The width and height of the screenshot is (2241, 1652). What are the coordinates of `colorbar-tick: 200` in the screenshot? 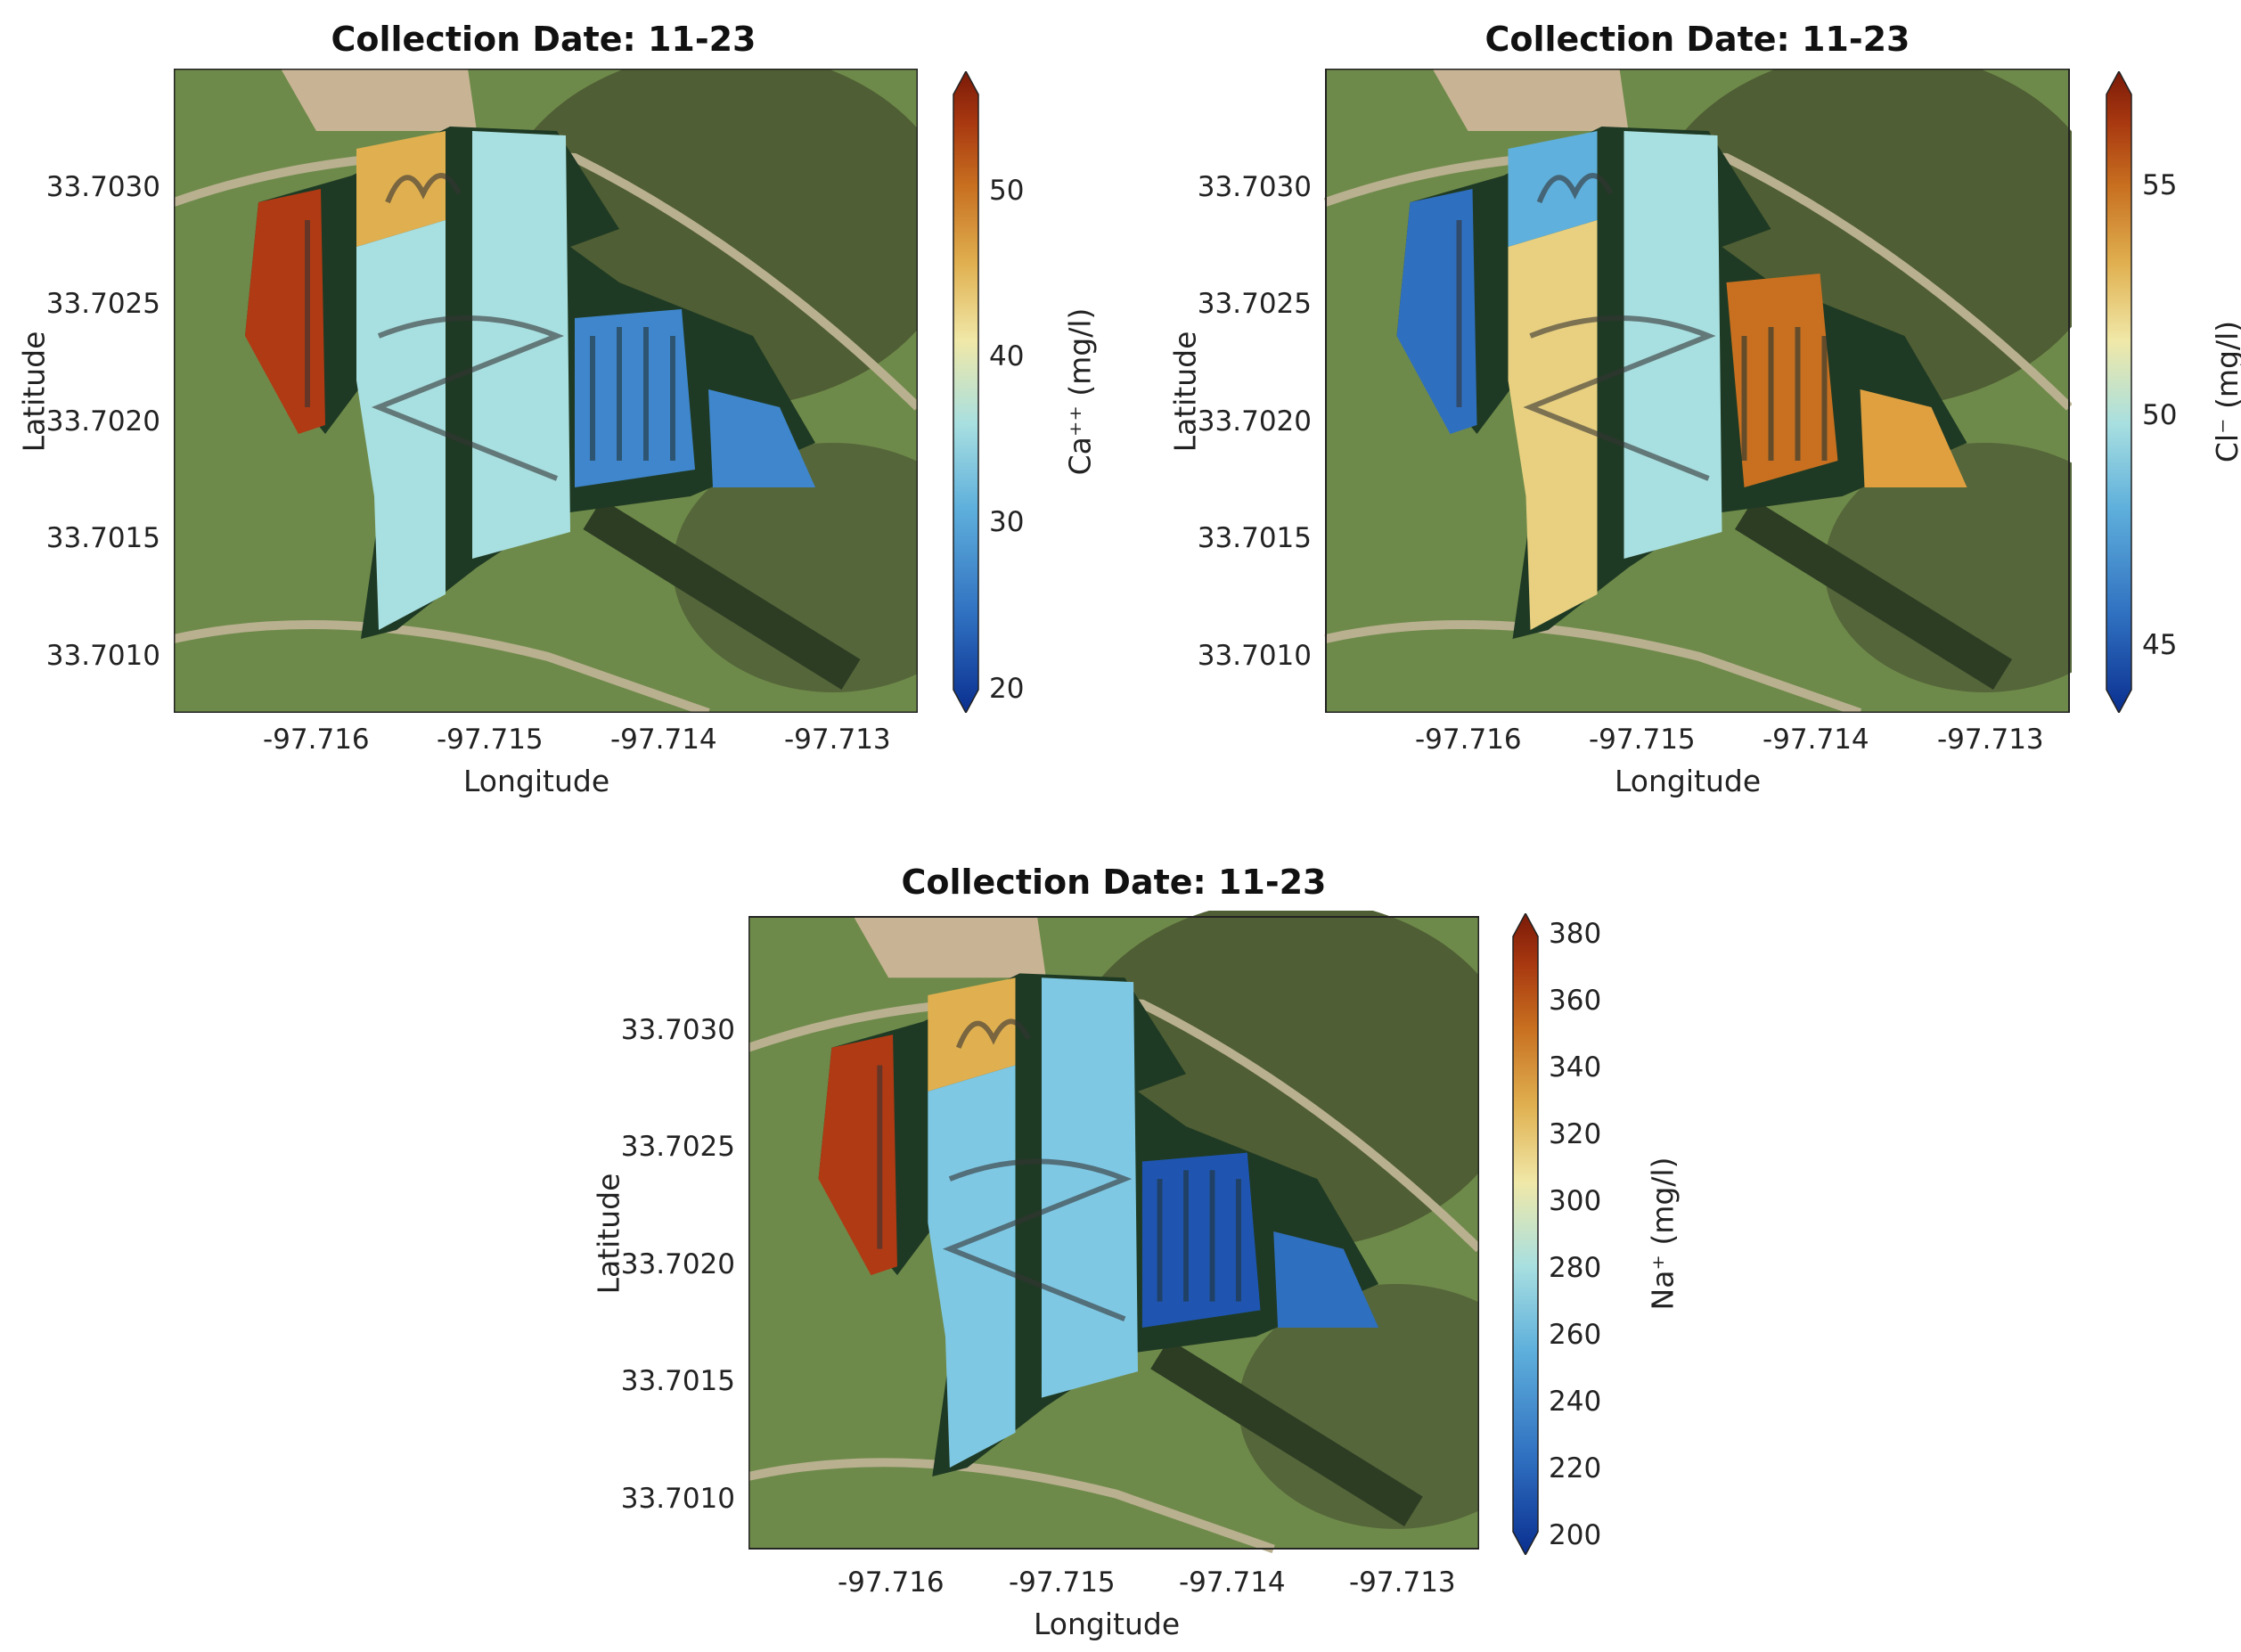 It's located at (1575, 1535).